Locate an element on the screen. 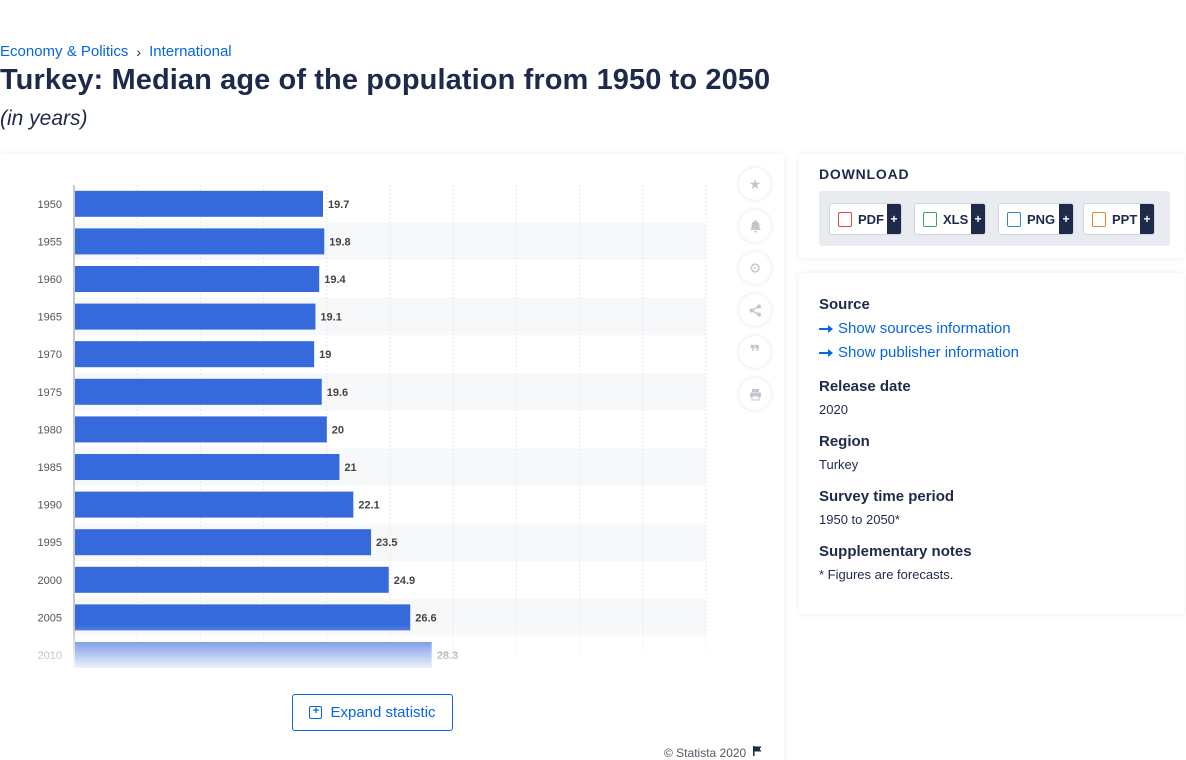 Image resolution: width=1186 pixels, height=760 pixels. xls-icon is located at coordinates (930, 219).